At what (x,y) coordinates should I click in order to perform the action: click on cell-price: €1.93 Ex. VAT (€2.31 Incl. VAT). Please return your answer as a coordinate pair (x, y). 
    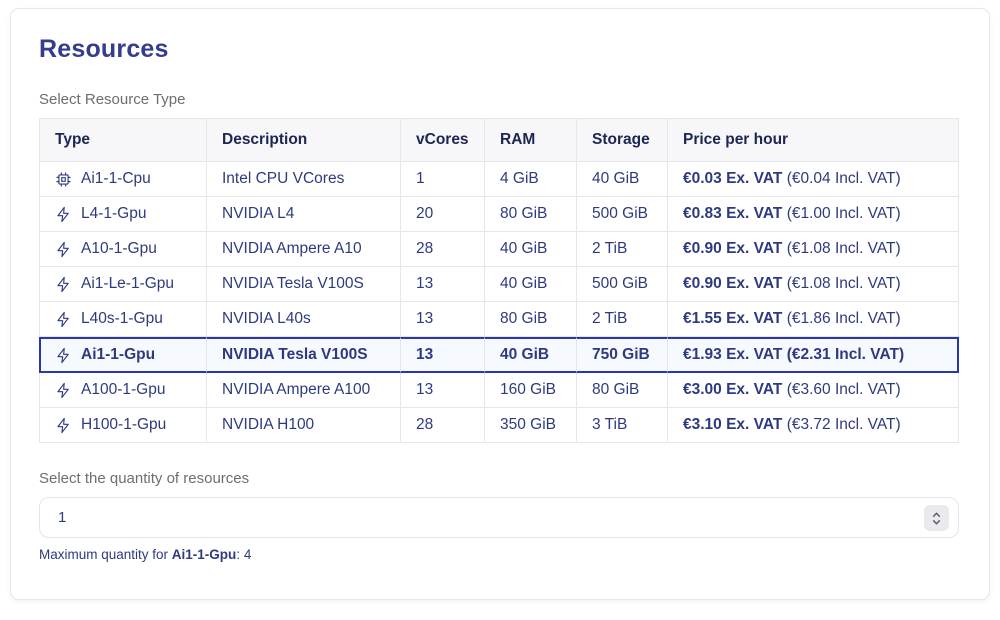
    Looking at the image, I should click on (813, 355).